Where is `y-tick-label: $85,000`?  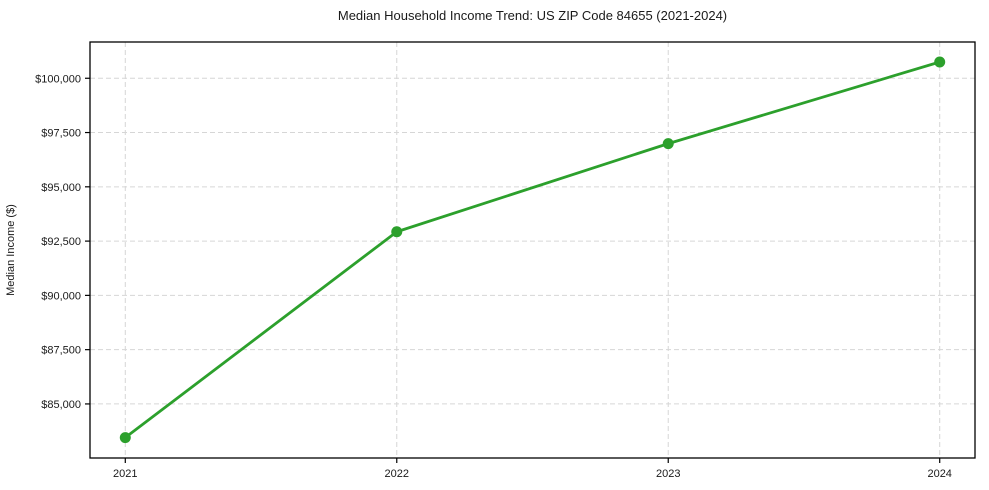
y-tick-label: $85,000 is located at coordinates (61, 405).